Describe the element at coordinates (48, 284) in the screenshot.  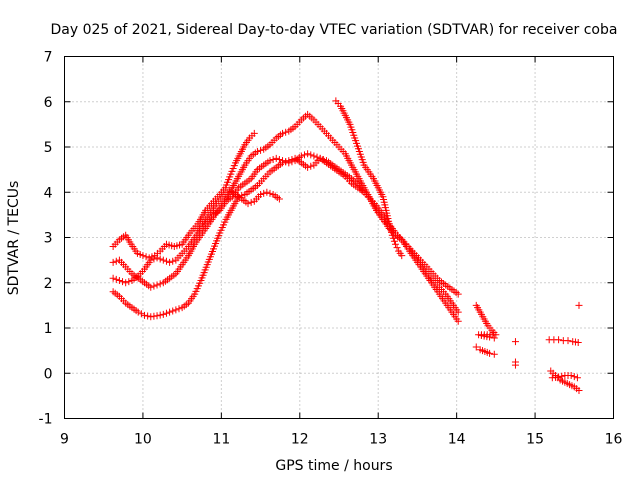
I see `y-tick-label: 2` at that location.